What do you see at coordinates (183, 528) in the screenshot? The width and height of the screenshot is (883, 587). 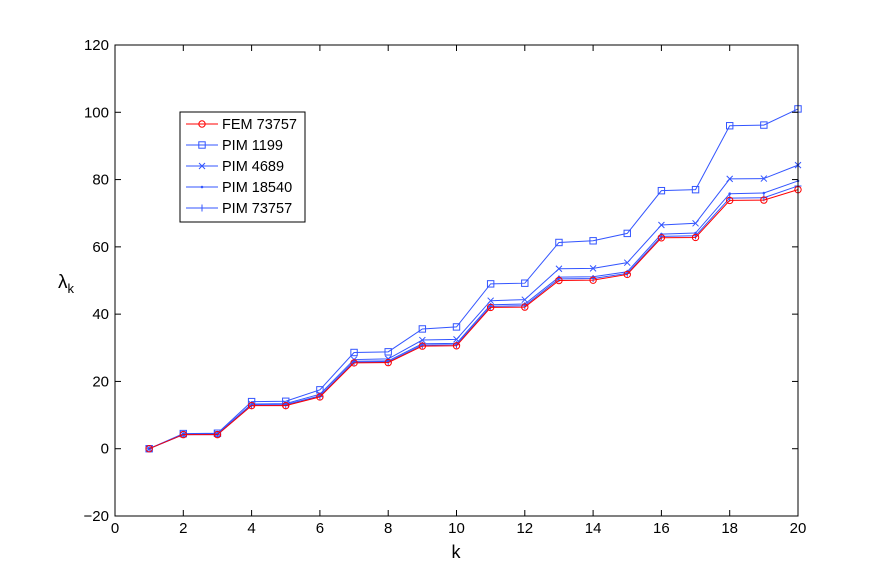 I see `x-tick-label: 2` at bounding box center [183, 528].